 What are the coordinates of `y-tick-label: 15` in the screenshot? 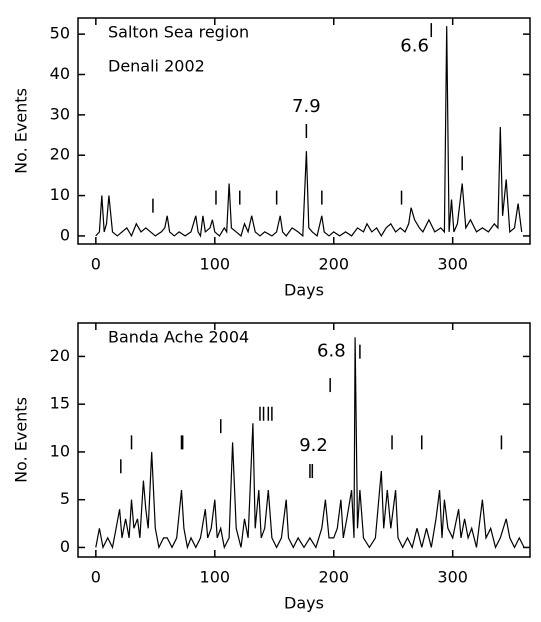 It's located at (60, 403).